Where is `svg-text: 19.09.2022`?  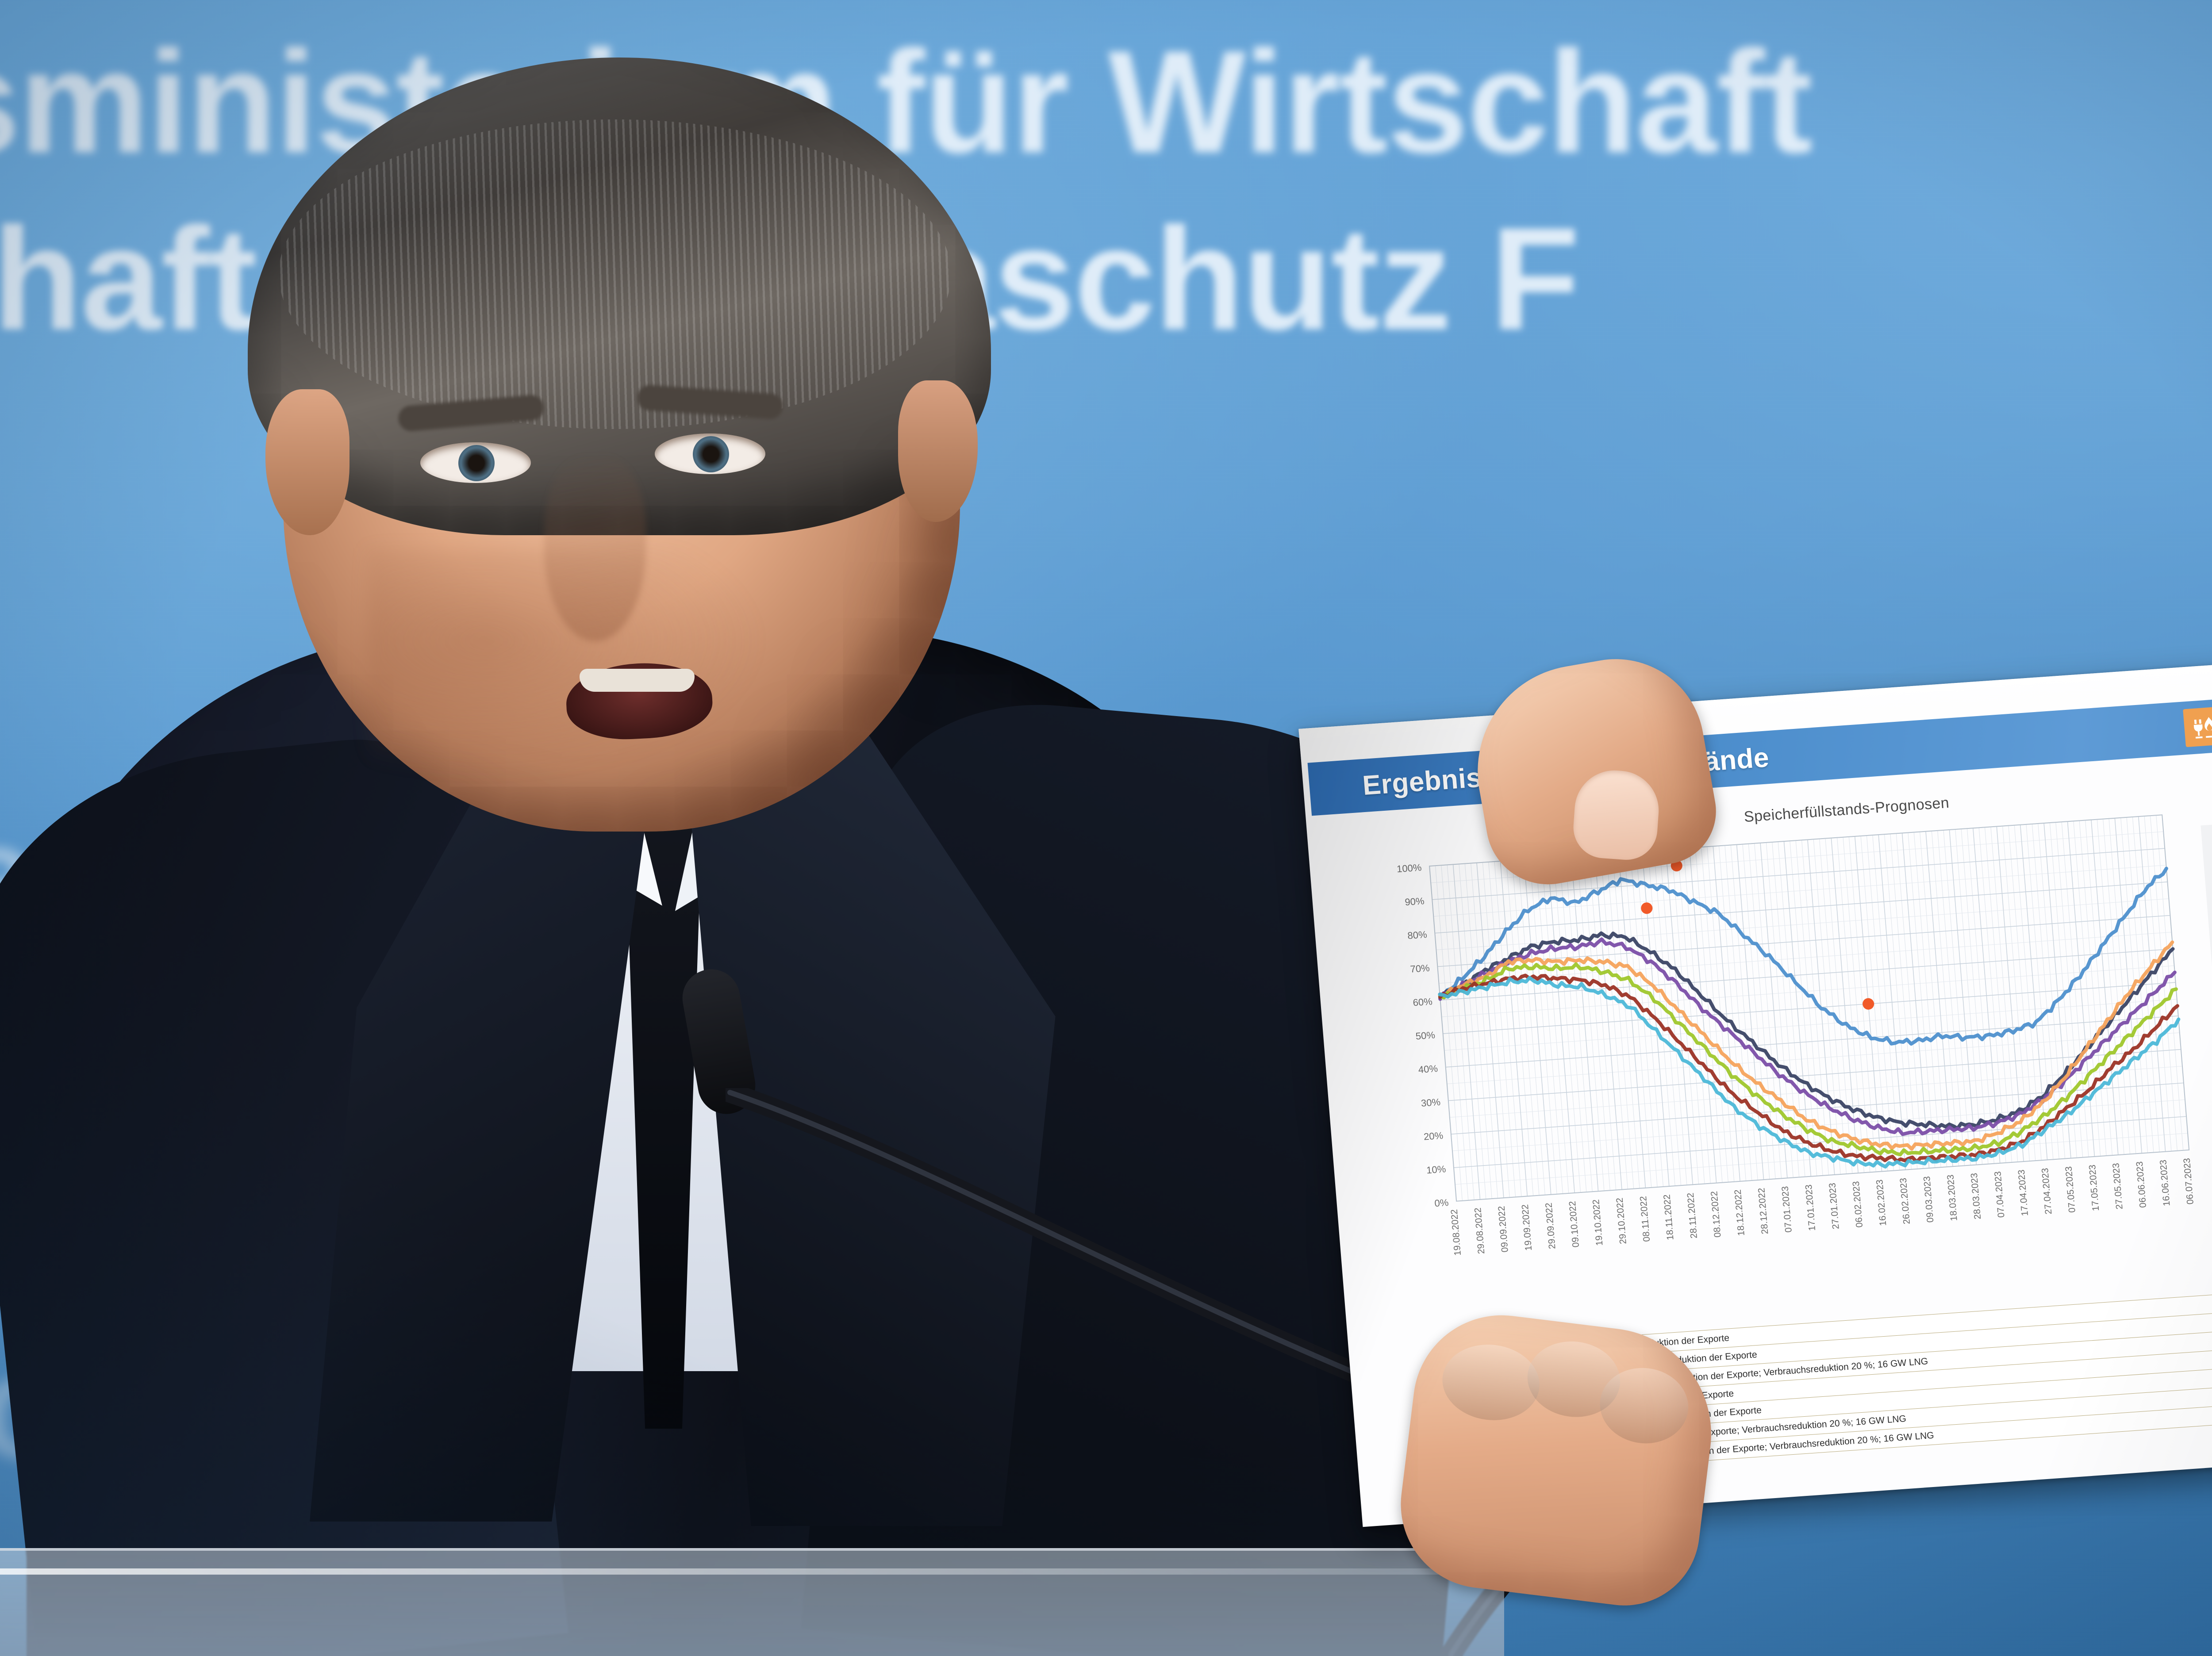
svg-text: 19.09.2022 is located at coordinates (1527, 1227).